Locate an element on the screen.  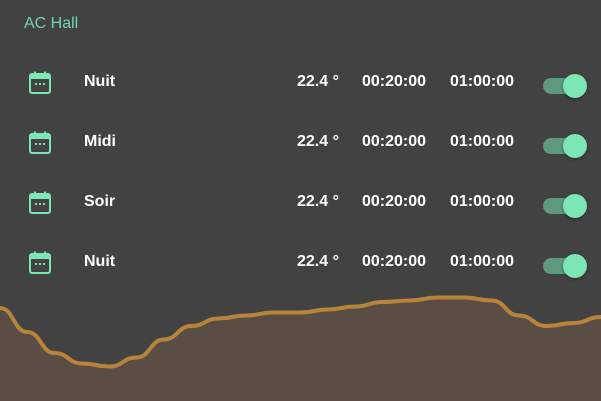
schedule-name: Soir is located at coordinates (100, 201).